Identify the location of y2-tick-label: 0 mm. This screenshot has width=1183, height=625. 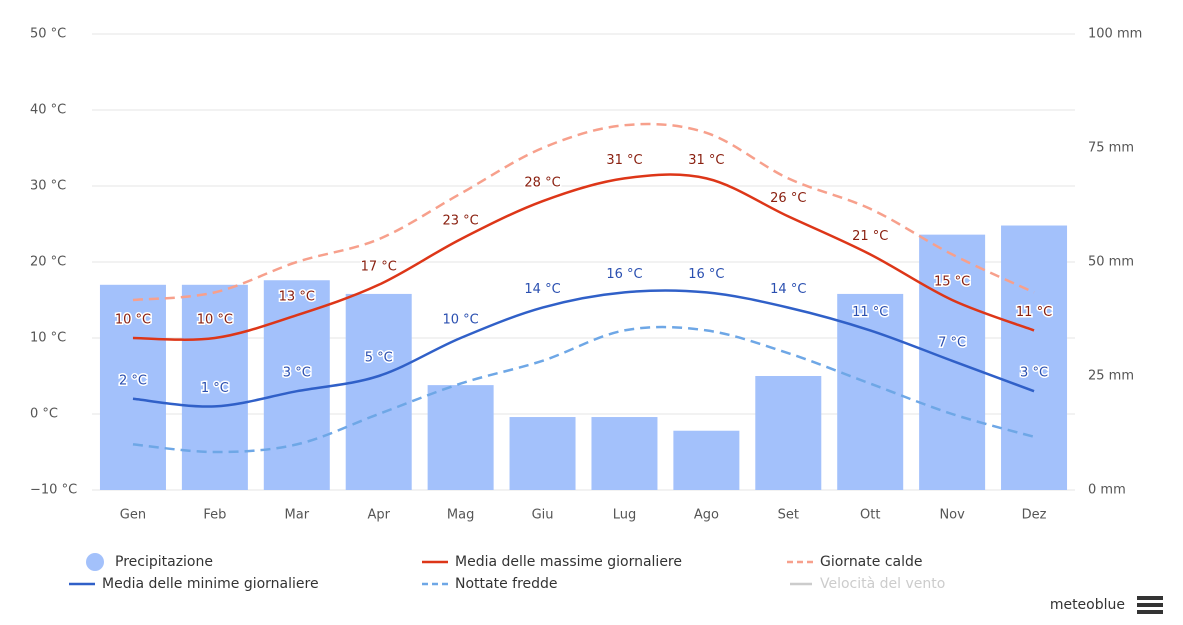
(1107, 490).